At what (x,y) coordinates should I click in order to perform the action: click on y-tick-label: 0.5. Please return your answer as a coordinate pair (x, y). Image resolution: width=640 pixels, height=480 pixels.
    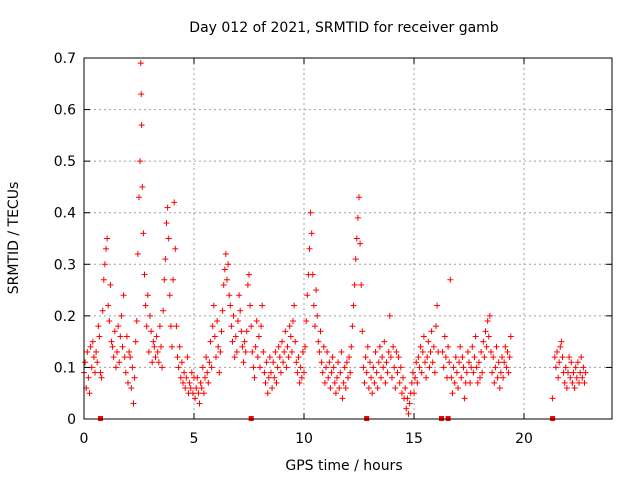
    Looking at the image, I should click on (65, 162).